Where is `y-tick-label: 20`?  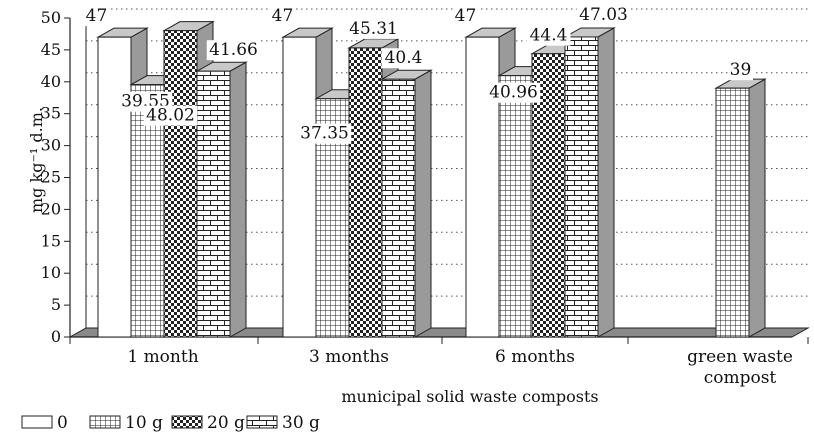
y-tick-label: 20 is located at coordinates (51, 208).